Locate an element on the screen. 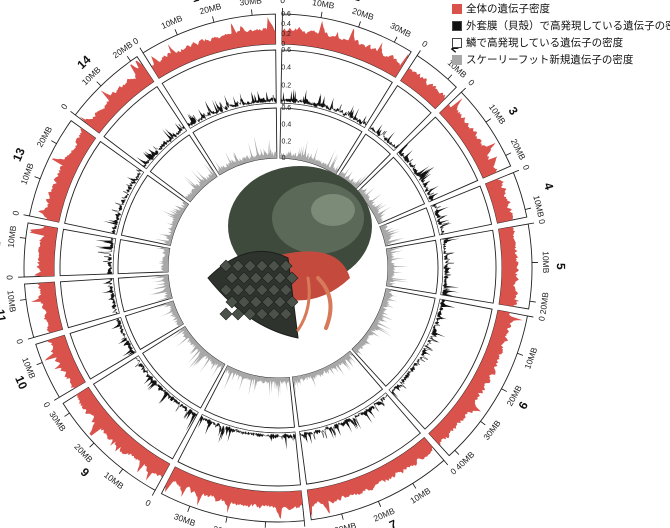  legend-item-novel-density: スケーリーフット新規遺伝子の密度 is located at coordinates (560, 59).